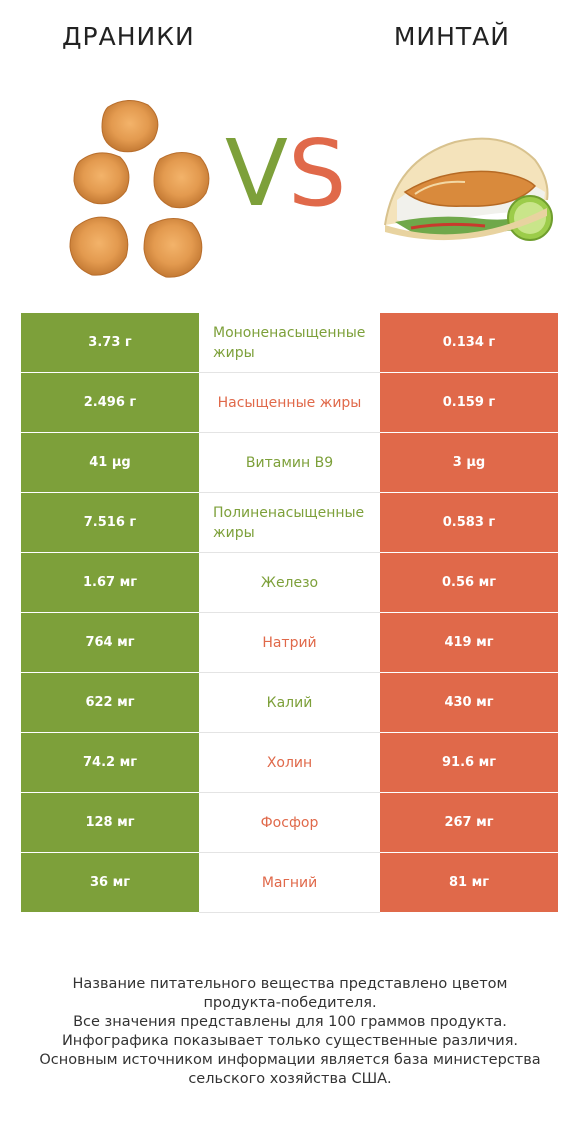  I want to click on versus-label: VS, so click(285, 174).